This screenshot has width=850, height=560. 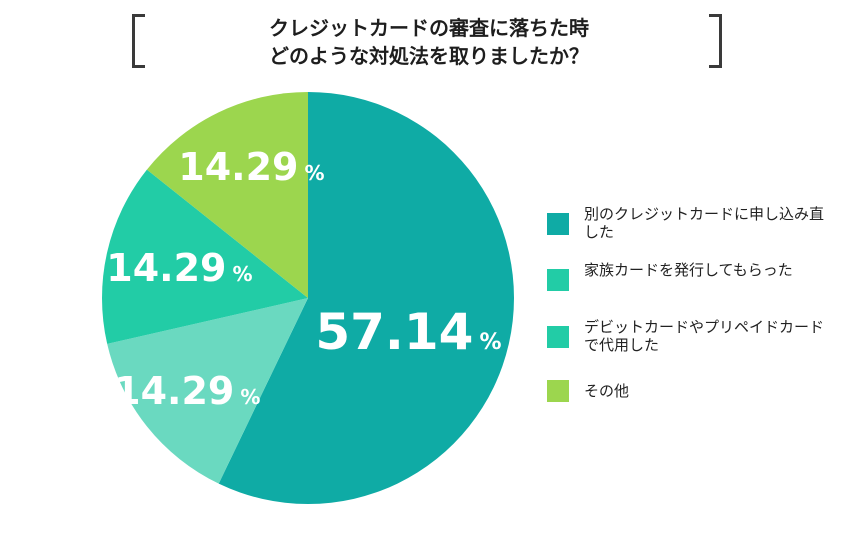 What do you see at coordinates (715, 41) in the screenshot?
I see `title-bracket-right` at bounding box center [715, 41].